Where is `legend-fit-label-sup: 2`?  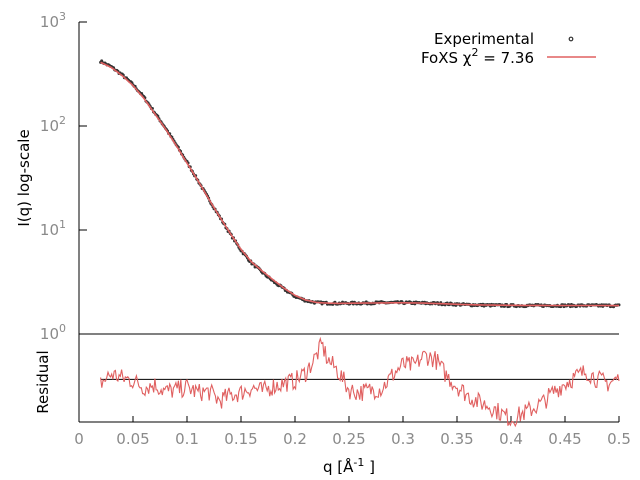 legend-fit-label-sup: 2 is located at coordinates (474, 52).